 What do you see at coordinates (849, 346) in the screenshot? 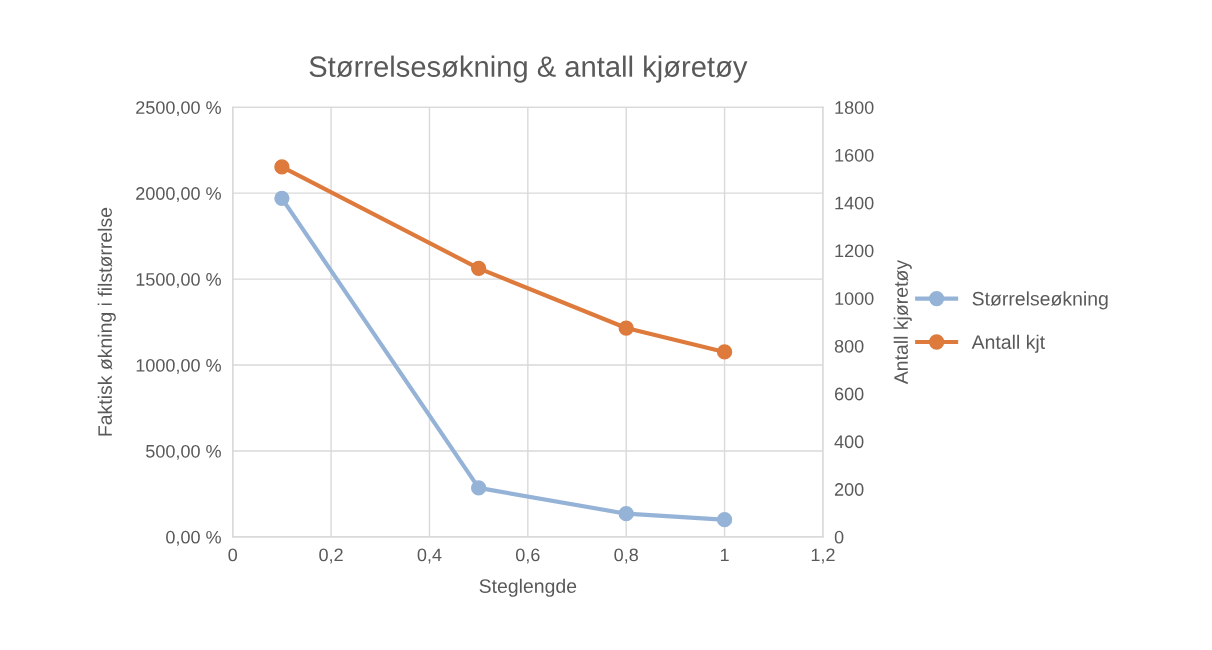
I see `y2-tick-label: 800` at bounding box center [849, 346].